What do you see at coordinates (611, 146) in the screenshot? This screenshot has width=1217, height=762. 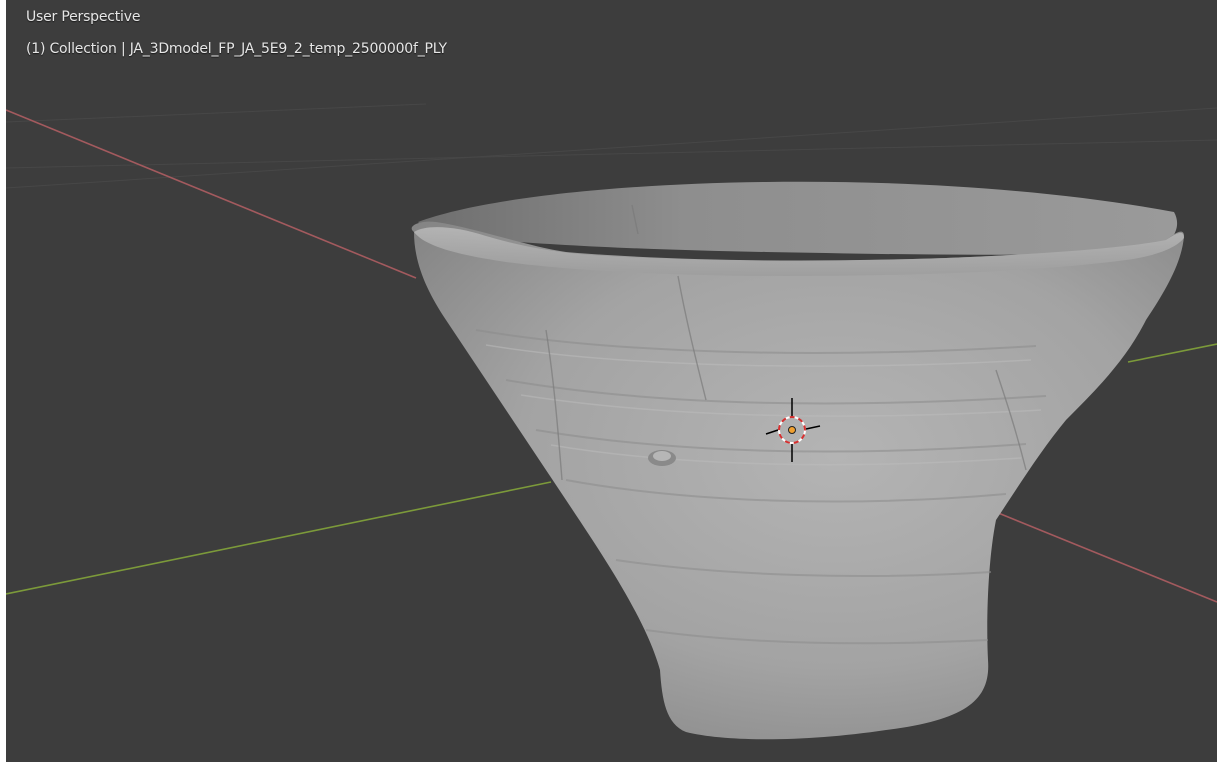 I see `grid-lines` at bounding box center [611, 146].